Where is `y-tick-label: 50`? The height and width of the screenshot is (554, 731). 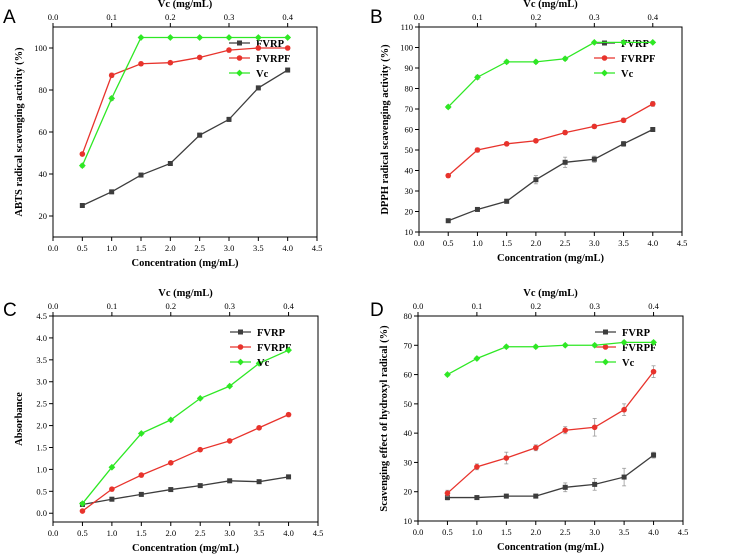 y-tick-label: 50 is located at coordinates (409, 150).